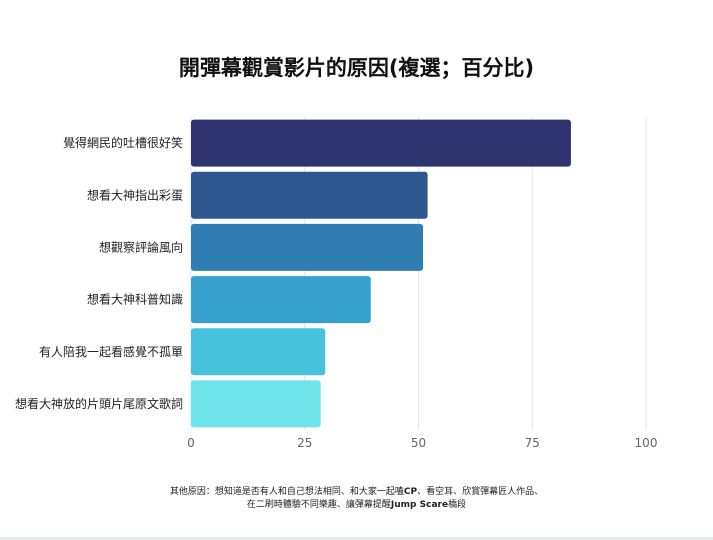 The height and width of the screenshot is (540, 713). What do you see at coordinates (418, 443) in the screenshot?
I see `x-tick-label-2: 50` at bounding box center [418, 443].